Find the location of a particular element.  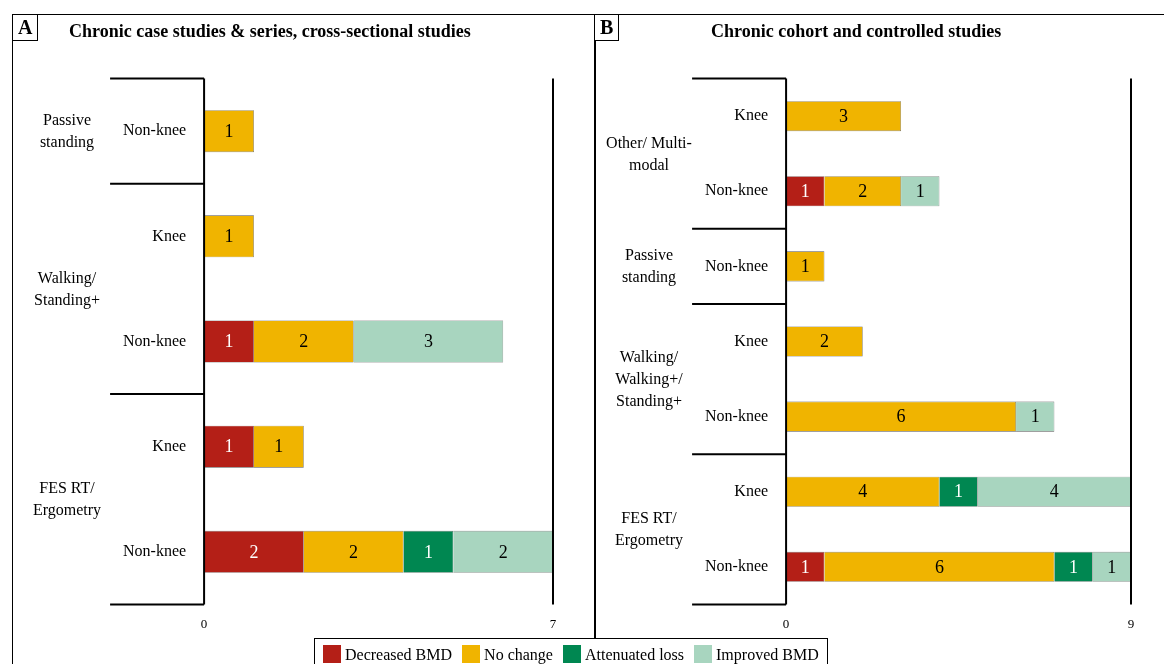

text: Walking/ Standing+ is located at coordinates (67, 289).